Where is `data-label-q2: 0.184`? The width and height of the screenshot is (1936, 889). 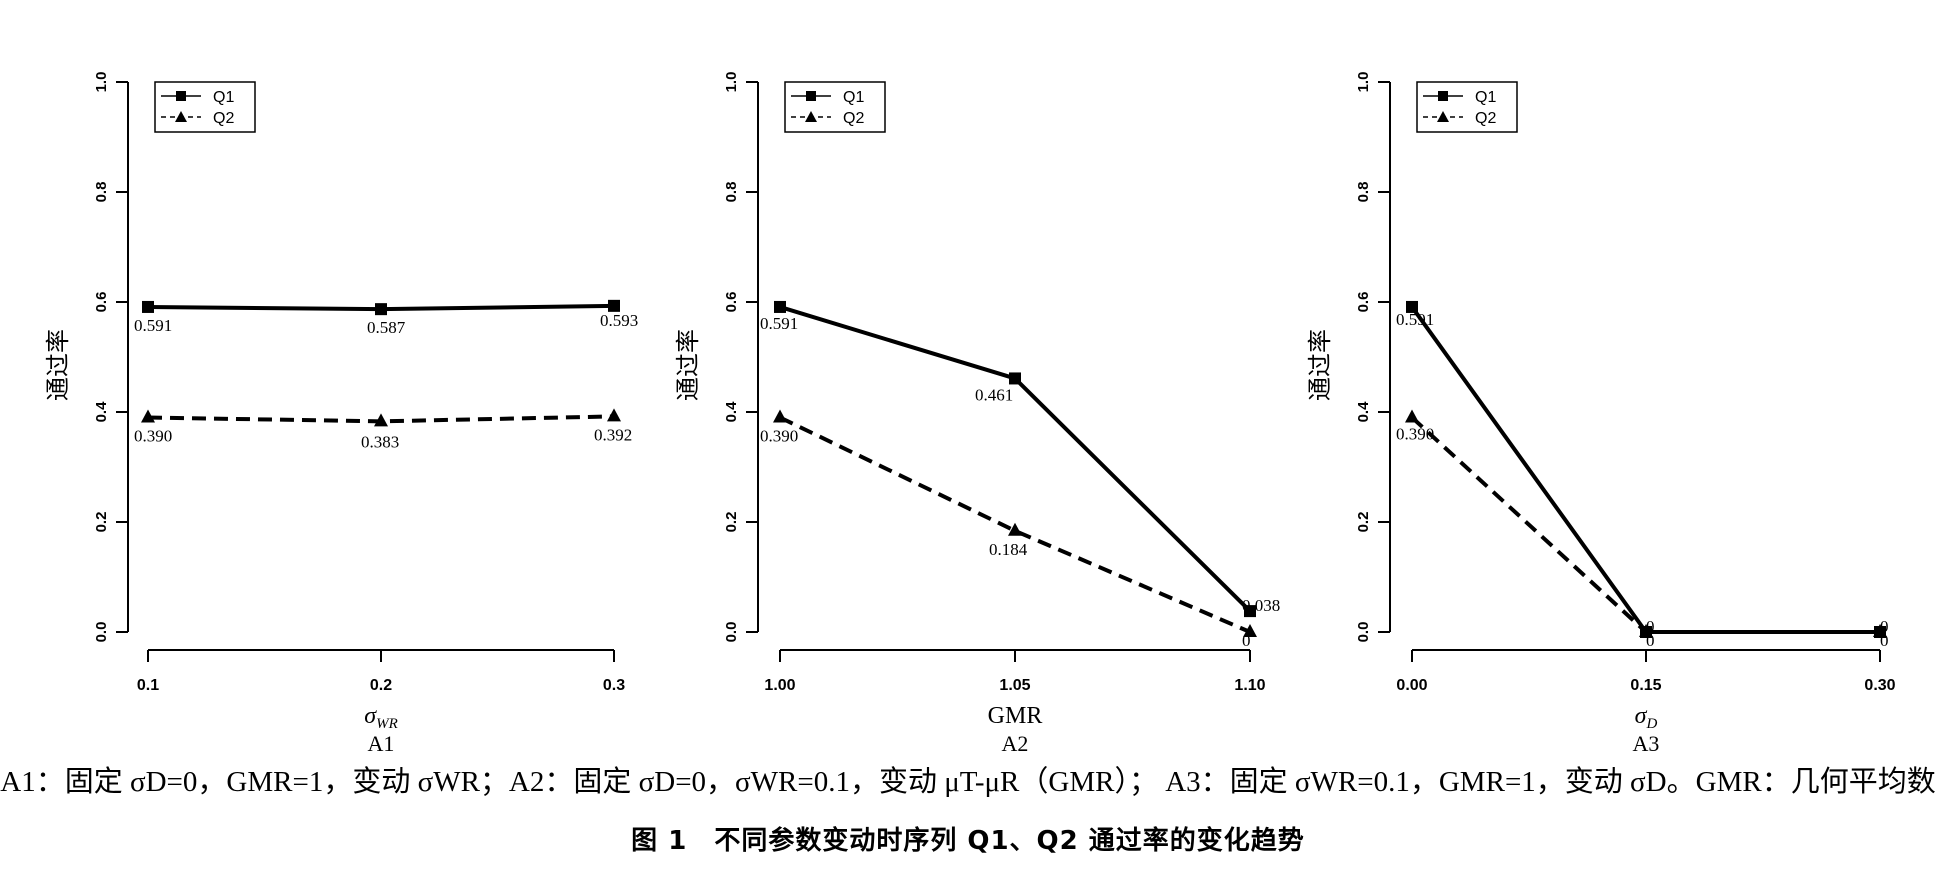 data-label-q2: 0.184 is located at coordinates (1008, 549).